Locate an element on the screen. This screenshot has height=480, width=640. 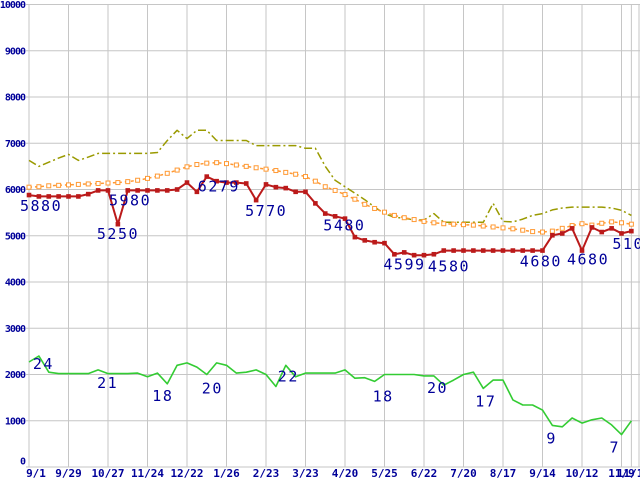
data-label: 9 is located at coordinates (551, 438).